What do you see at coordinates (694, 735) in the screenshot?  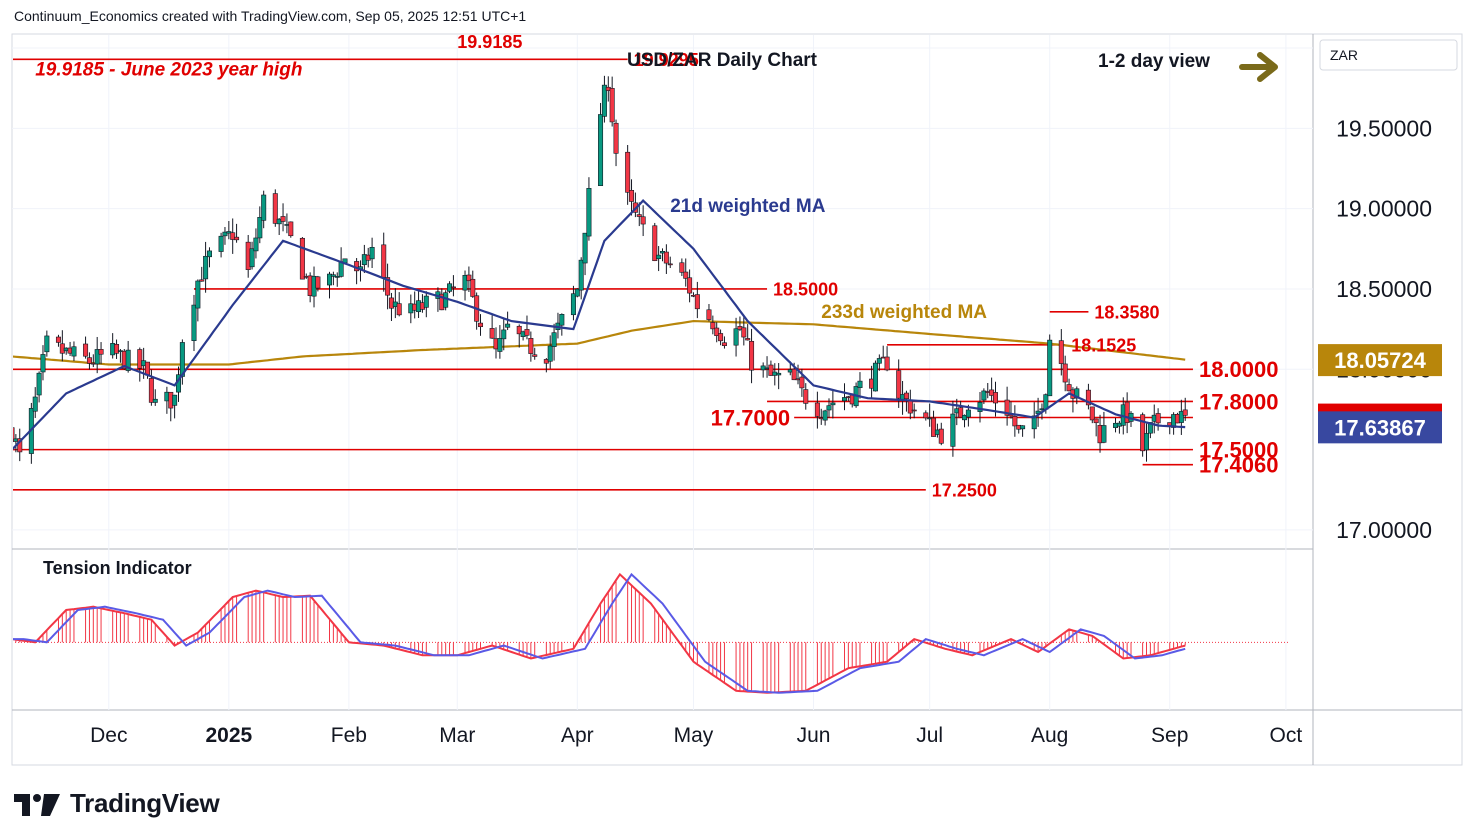 I see `x-tick-label: May` at bounding box center [694, 735].